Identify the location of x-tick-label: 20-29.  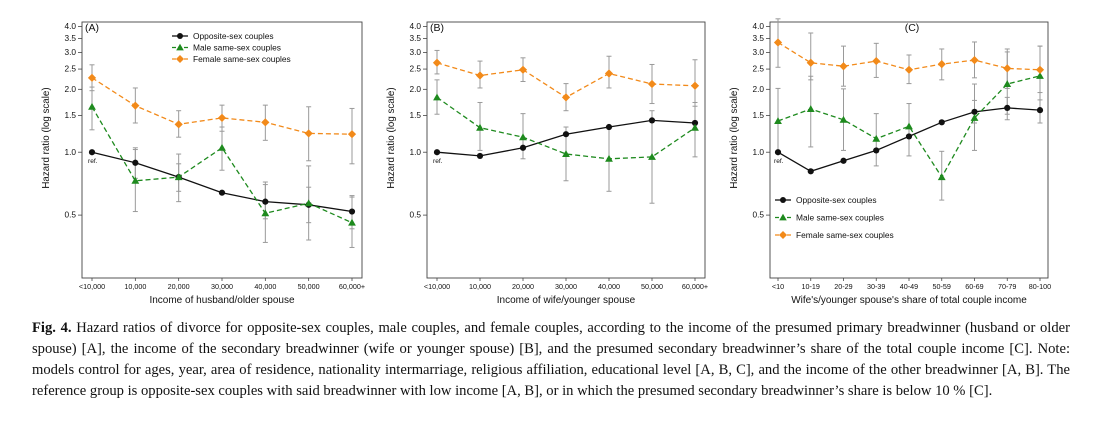
(843, 286).